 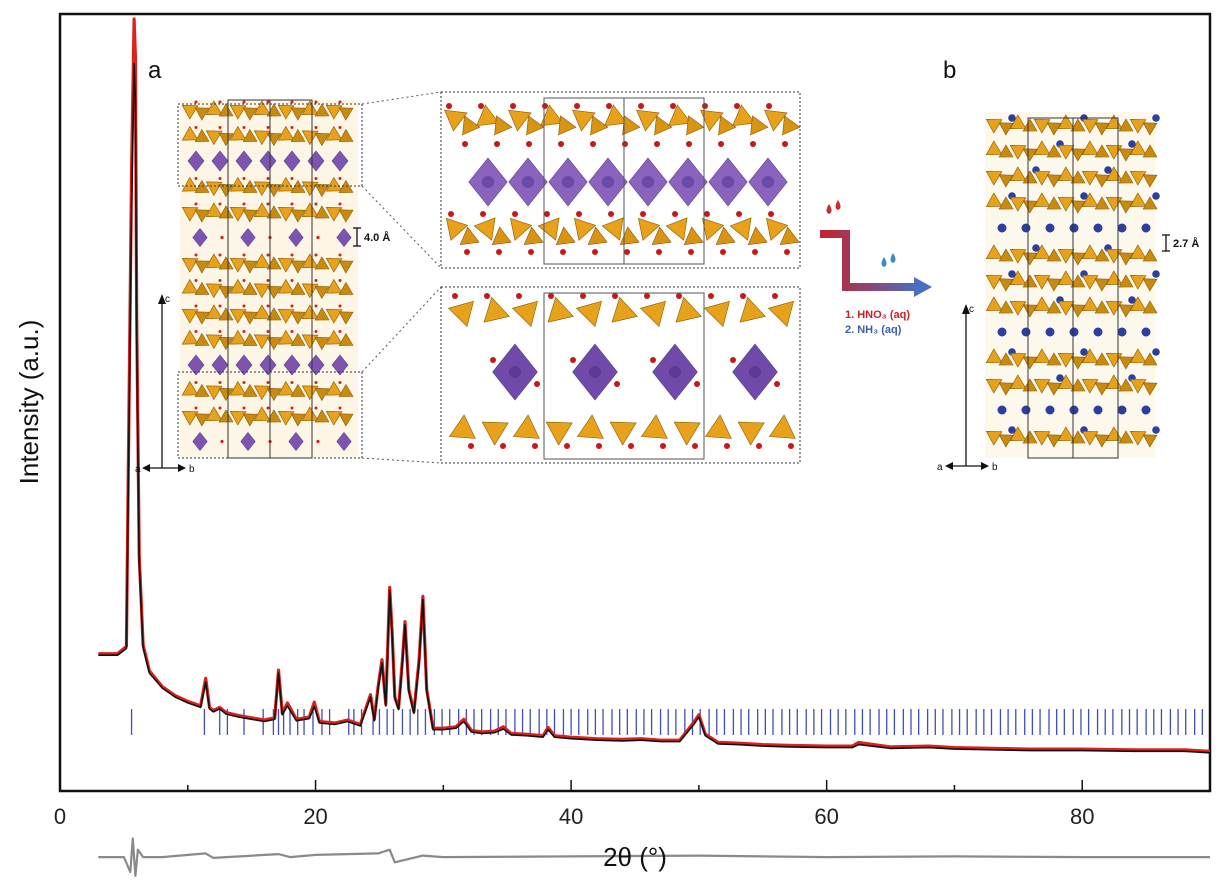 What do you see at coordinates (401, 277) in the screenshot?
I see `zoom-connectors` at bounding box center [401, 277].